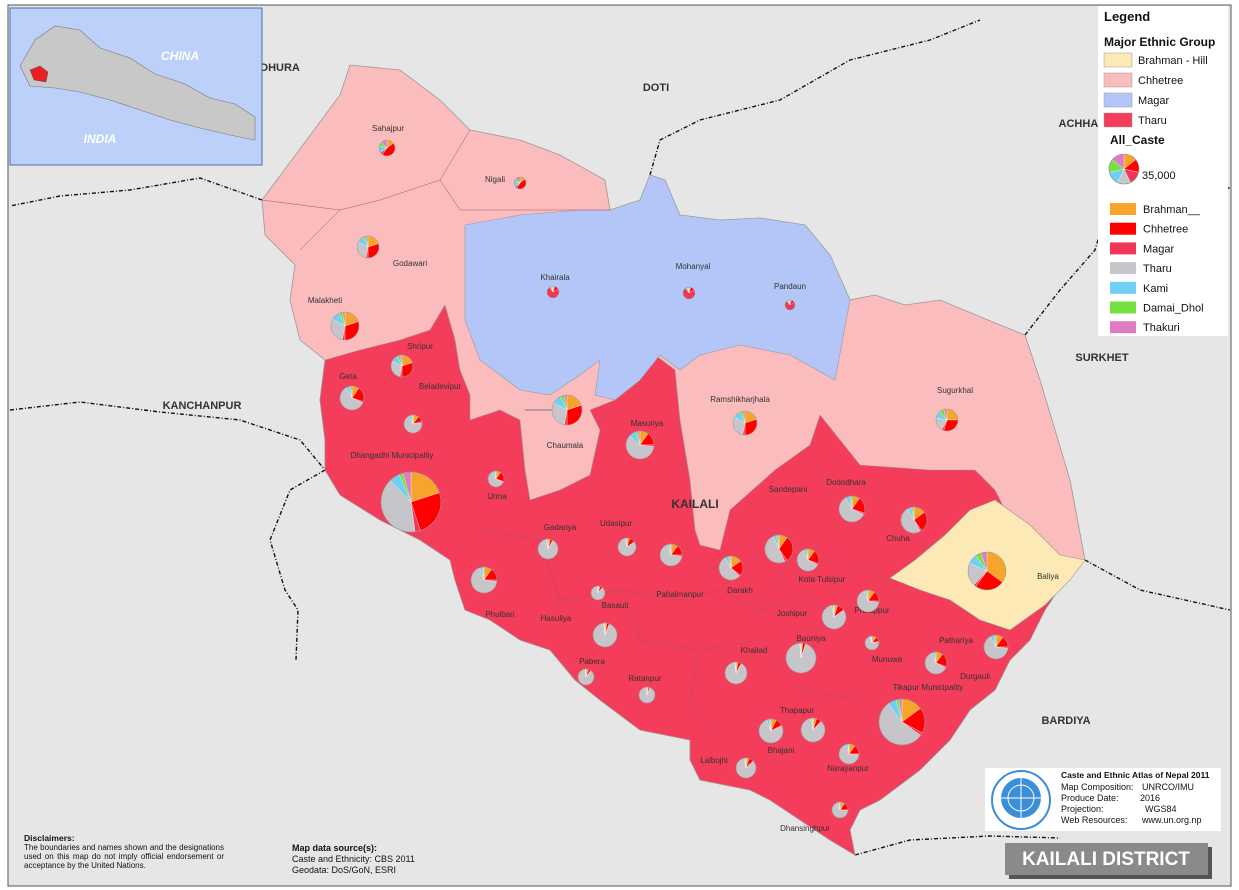  What do you see at coordinates (920, 714) in the screenshot?
I see `vdc: Tikapur Municipality` at bounding box center [920, 714].